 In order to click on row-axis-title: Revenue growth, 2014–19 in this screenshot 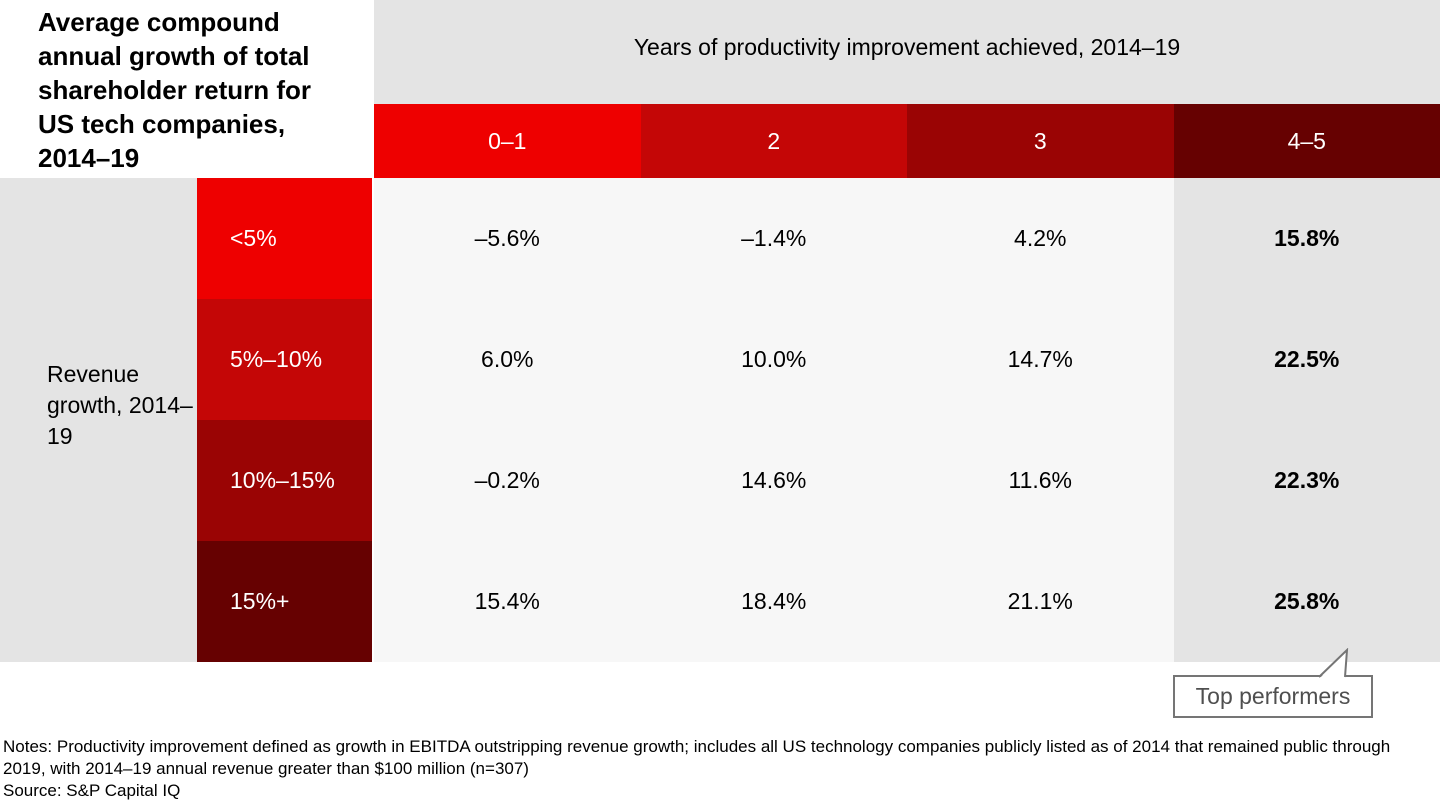, I will do `click(120, 404)`.